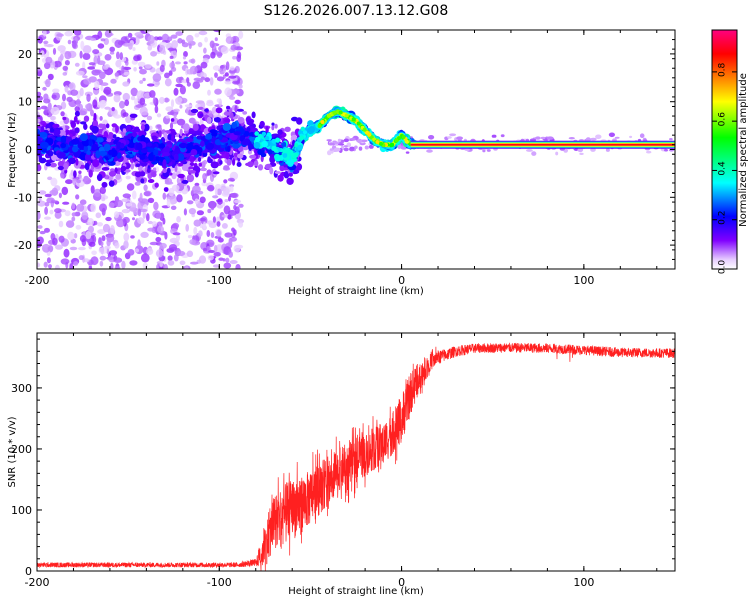 Image resolution: width=750 pixels, height=600 pixels. Describe the element at coordinates (723, 218) in the screenshot. I see `colorbar-tick-label: 0.2` at that location.